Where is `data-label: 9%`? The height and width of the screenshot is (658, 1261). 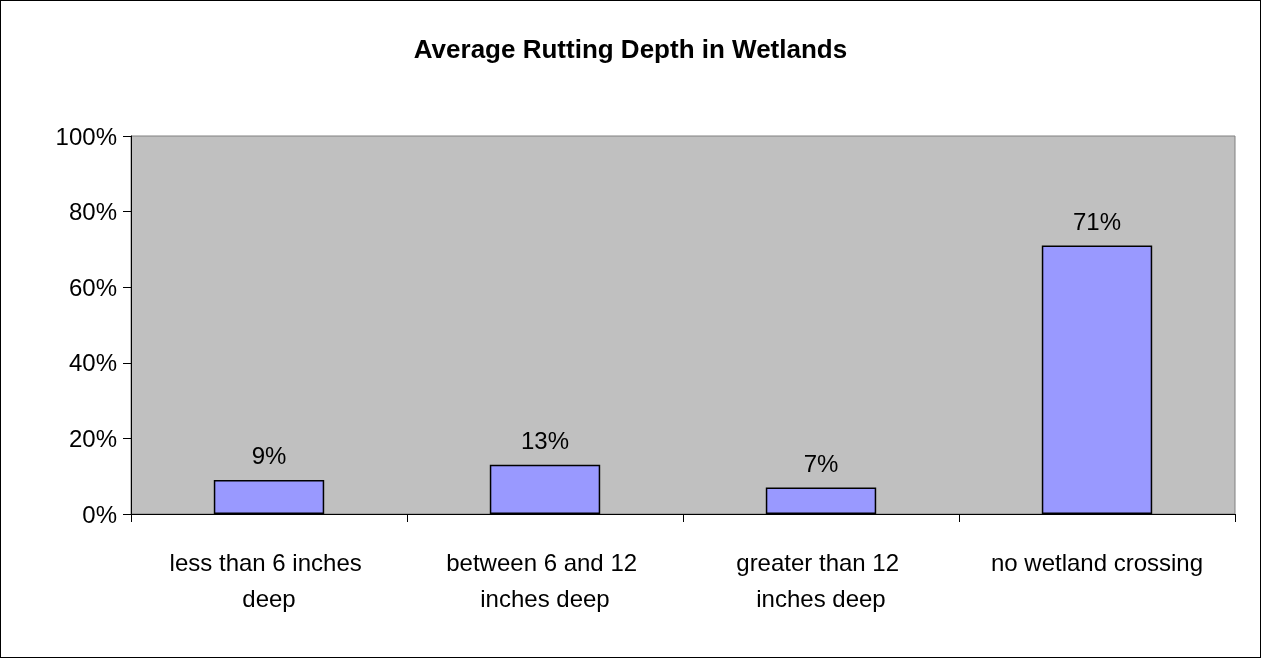
data-label: 9% is located at coordinates (269, 456).